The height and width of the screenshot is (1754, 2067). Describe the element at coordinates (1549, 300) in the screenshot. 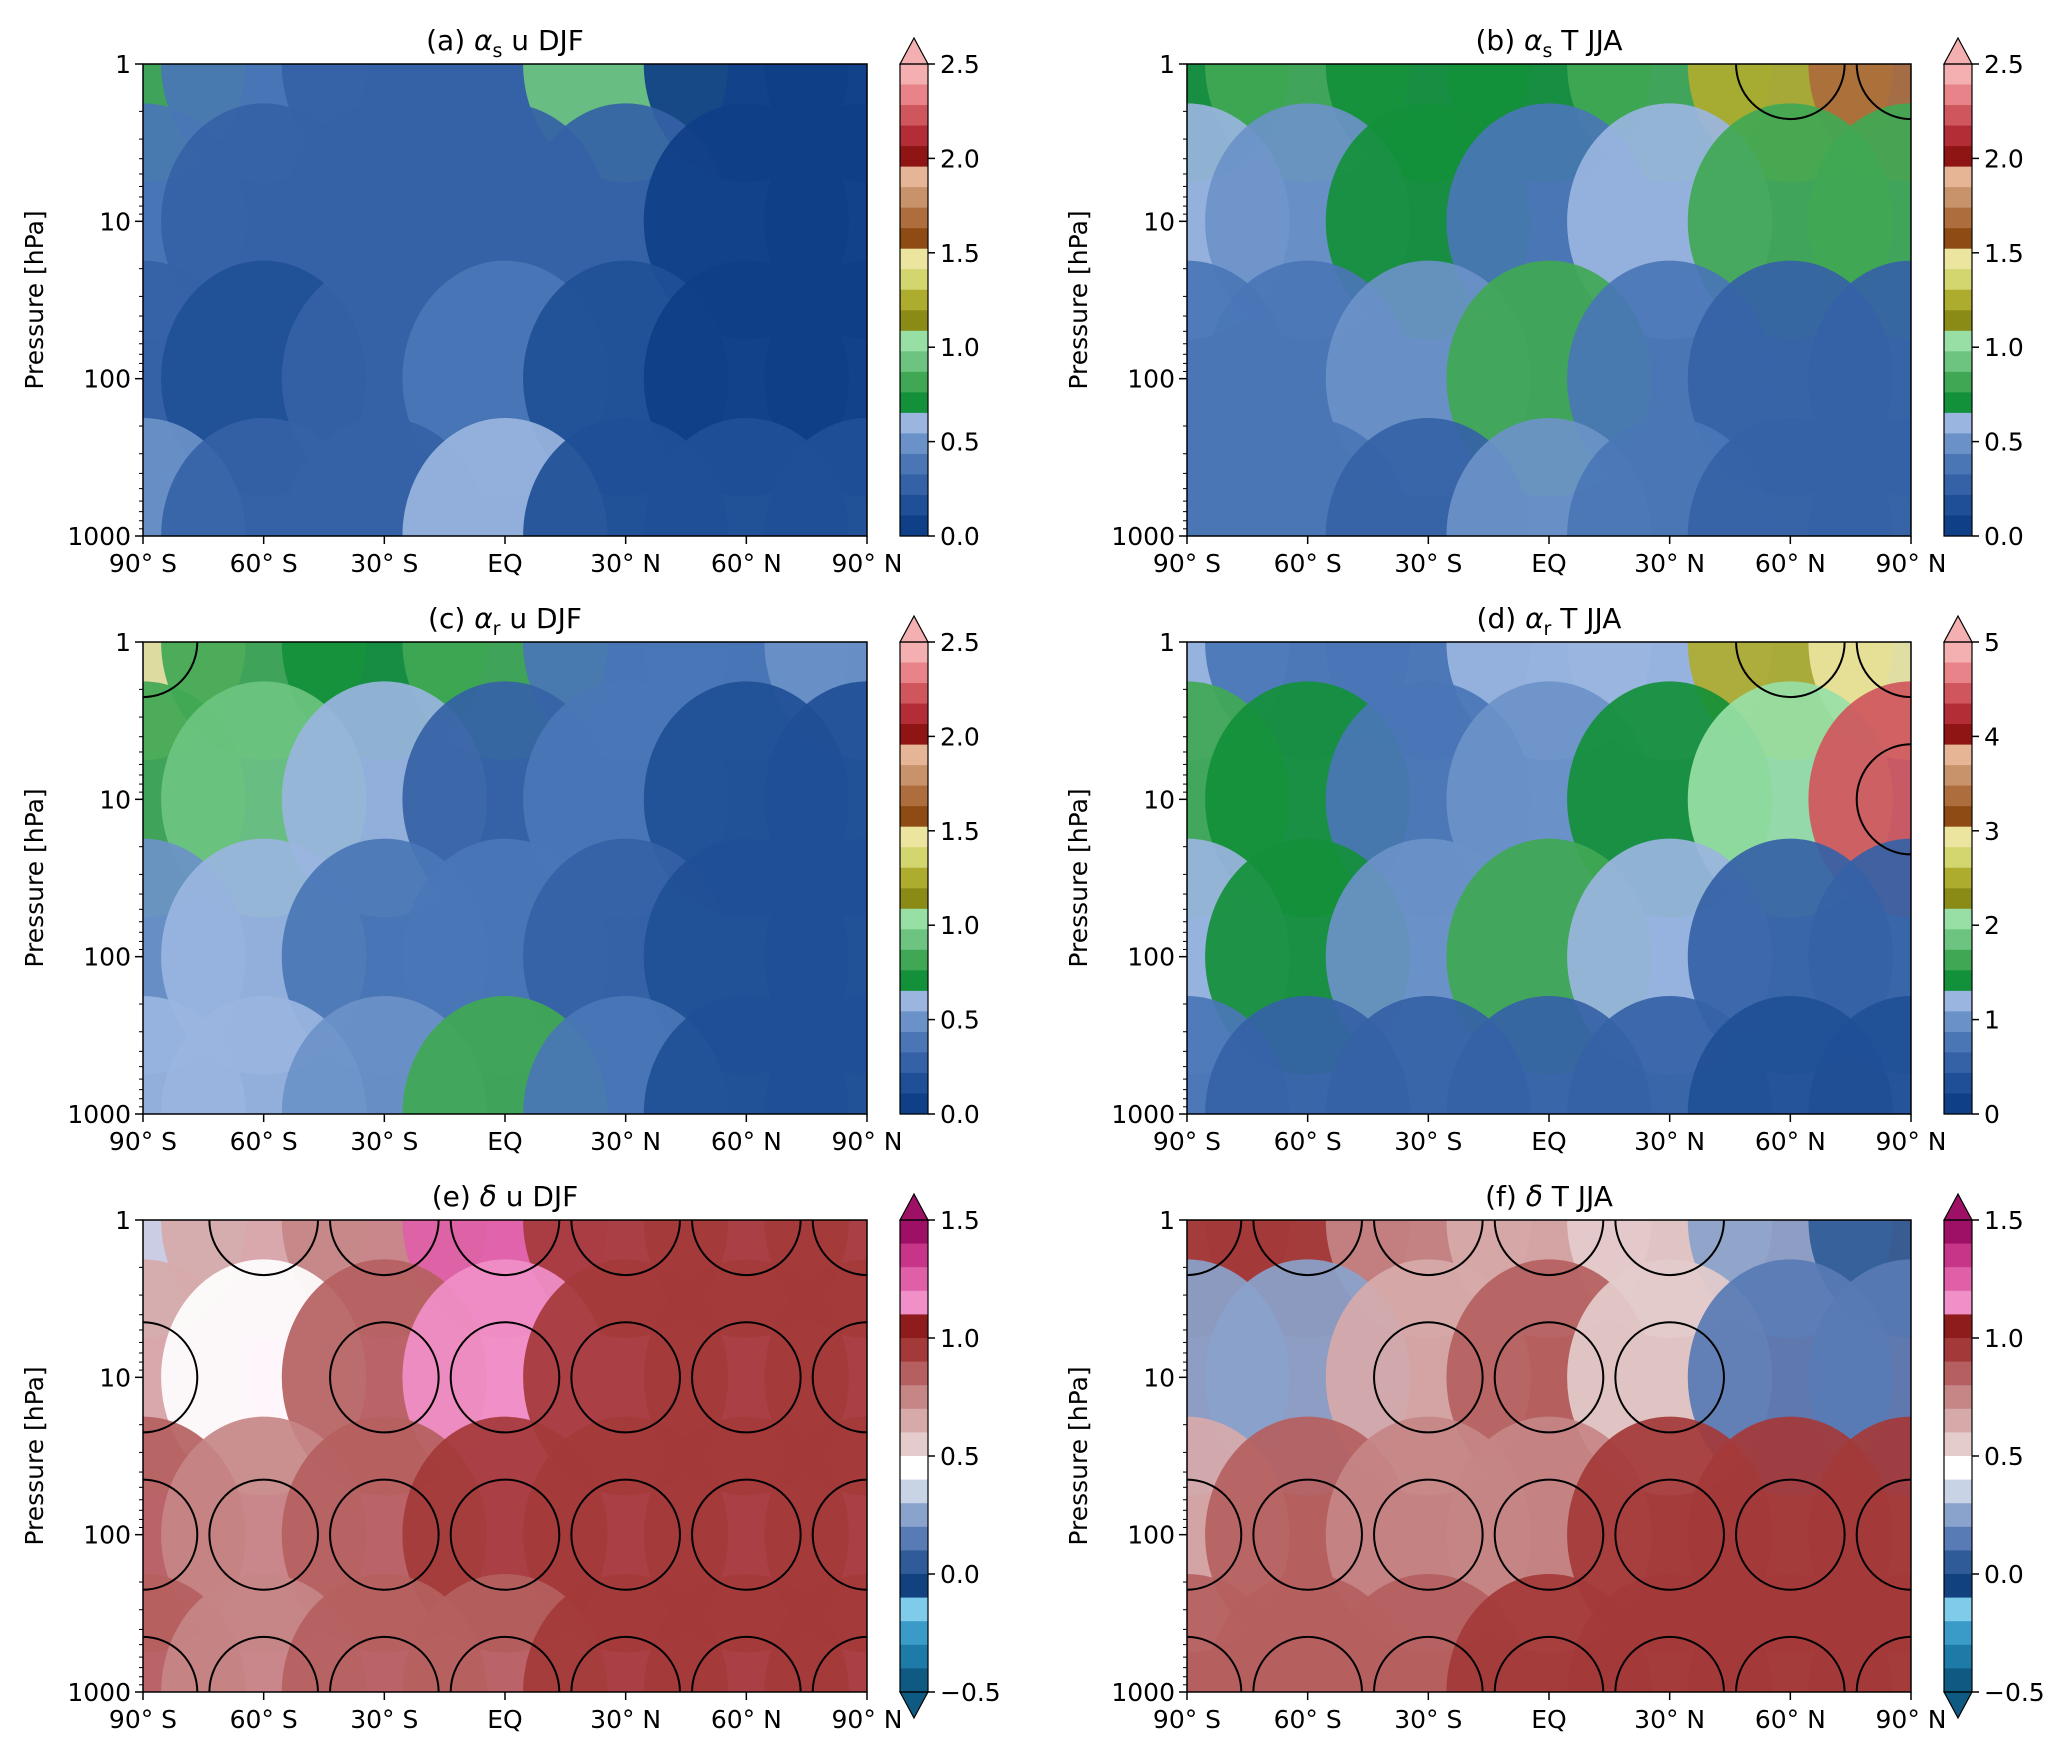

I see `field-b` at that location.